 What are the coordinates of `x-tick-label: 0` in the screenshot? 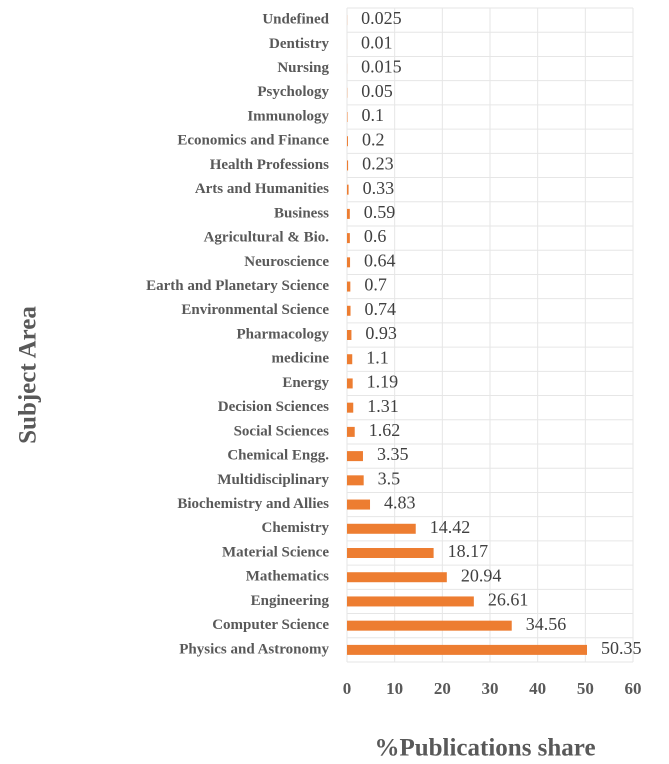 It's located at (347, 688).